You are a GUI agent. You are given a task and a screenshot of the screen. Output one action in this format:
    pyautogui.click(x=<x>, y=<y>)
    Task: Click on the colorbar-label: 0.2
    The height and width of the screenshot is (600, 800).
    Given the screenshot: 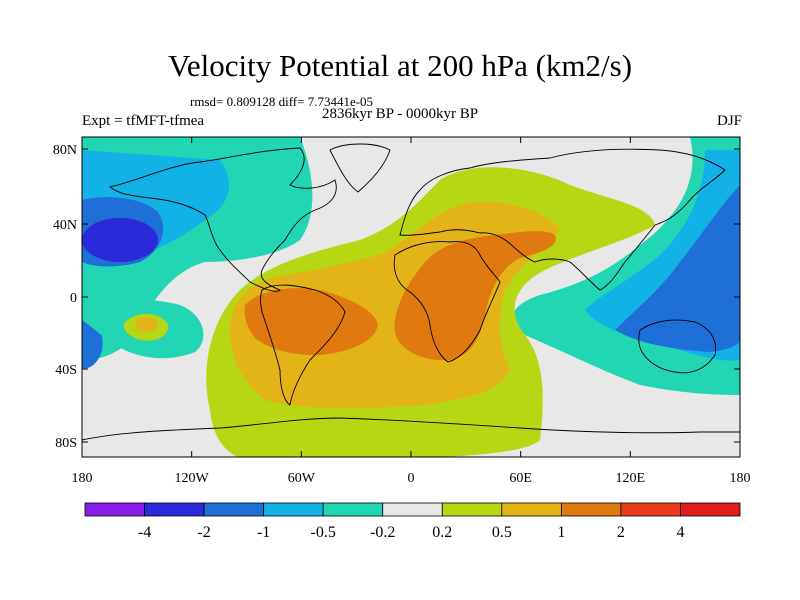 What is the action you would take?
    pyautogui.click(x=442, y=532)
    